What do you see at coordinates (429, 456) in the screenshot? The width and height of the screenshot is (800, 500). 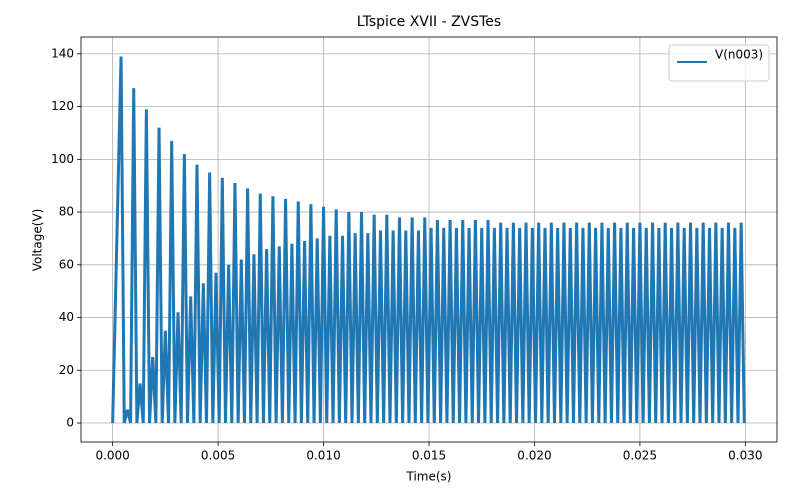 I see `x-tick-label: 0.015` at bounding box center [429, 456].